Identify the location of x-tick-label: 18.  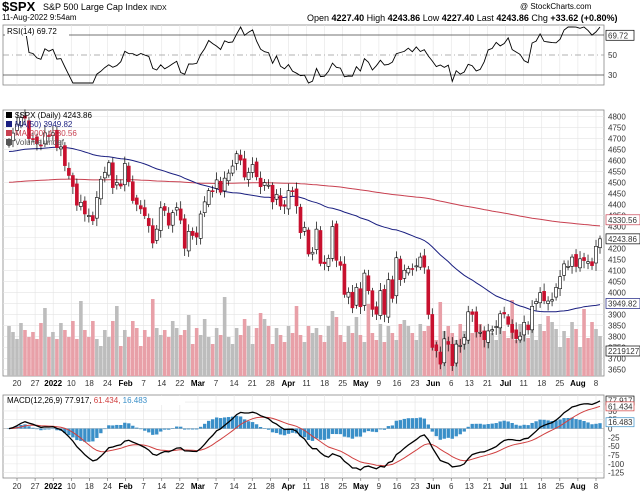
(541, 383).